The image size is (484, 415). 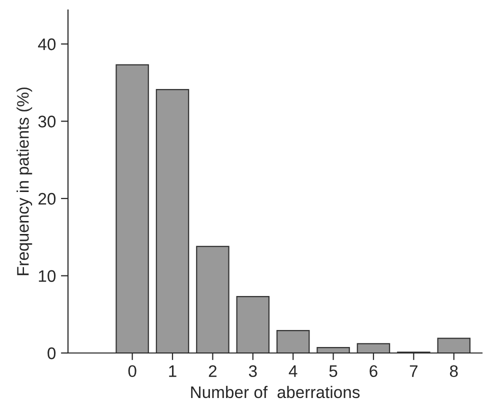 I want to click on x-tick-label: 8, so click(x=454, y=371).